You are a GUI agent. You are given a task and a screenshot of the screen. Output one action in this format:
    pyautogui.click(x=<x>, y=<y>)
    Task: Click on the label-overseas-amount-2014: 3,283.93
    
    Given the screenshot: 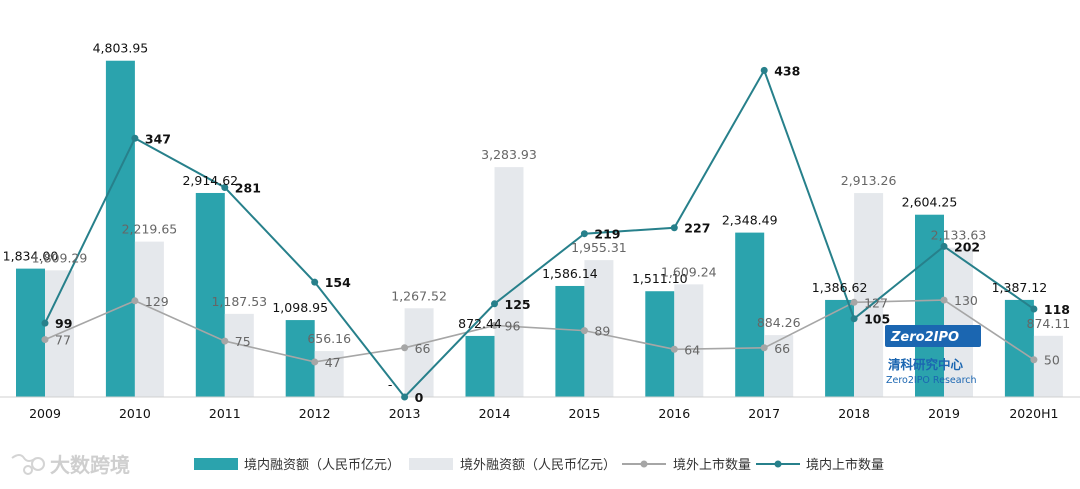 What is the action you would take?
    pyautogui.click(x=509, y=154)
    